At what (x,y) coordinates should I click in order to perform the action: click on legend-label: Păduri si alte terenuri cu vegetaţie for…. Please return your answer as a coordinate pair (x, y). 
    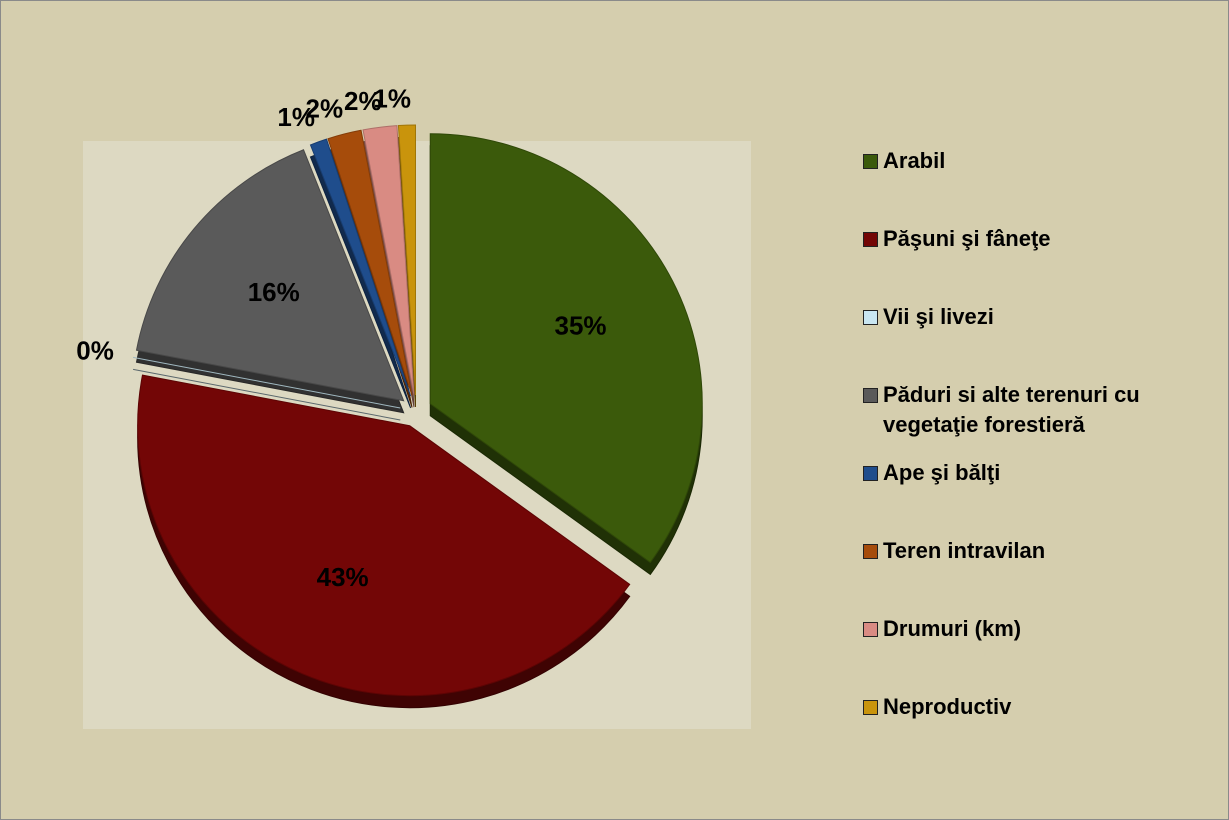
    Looking at the image, I should click on (1011, 409).